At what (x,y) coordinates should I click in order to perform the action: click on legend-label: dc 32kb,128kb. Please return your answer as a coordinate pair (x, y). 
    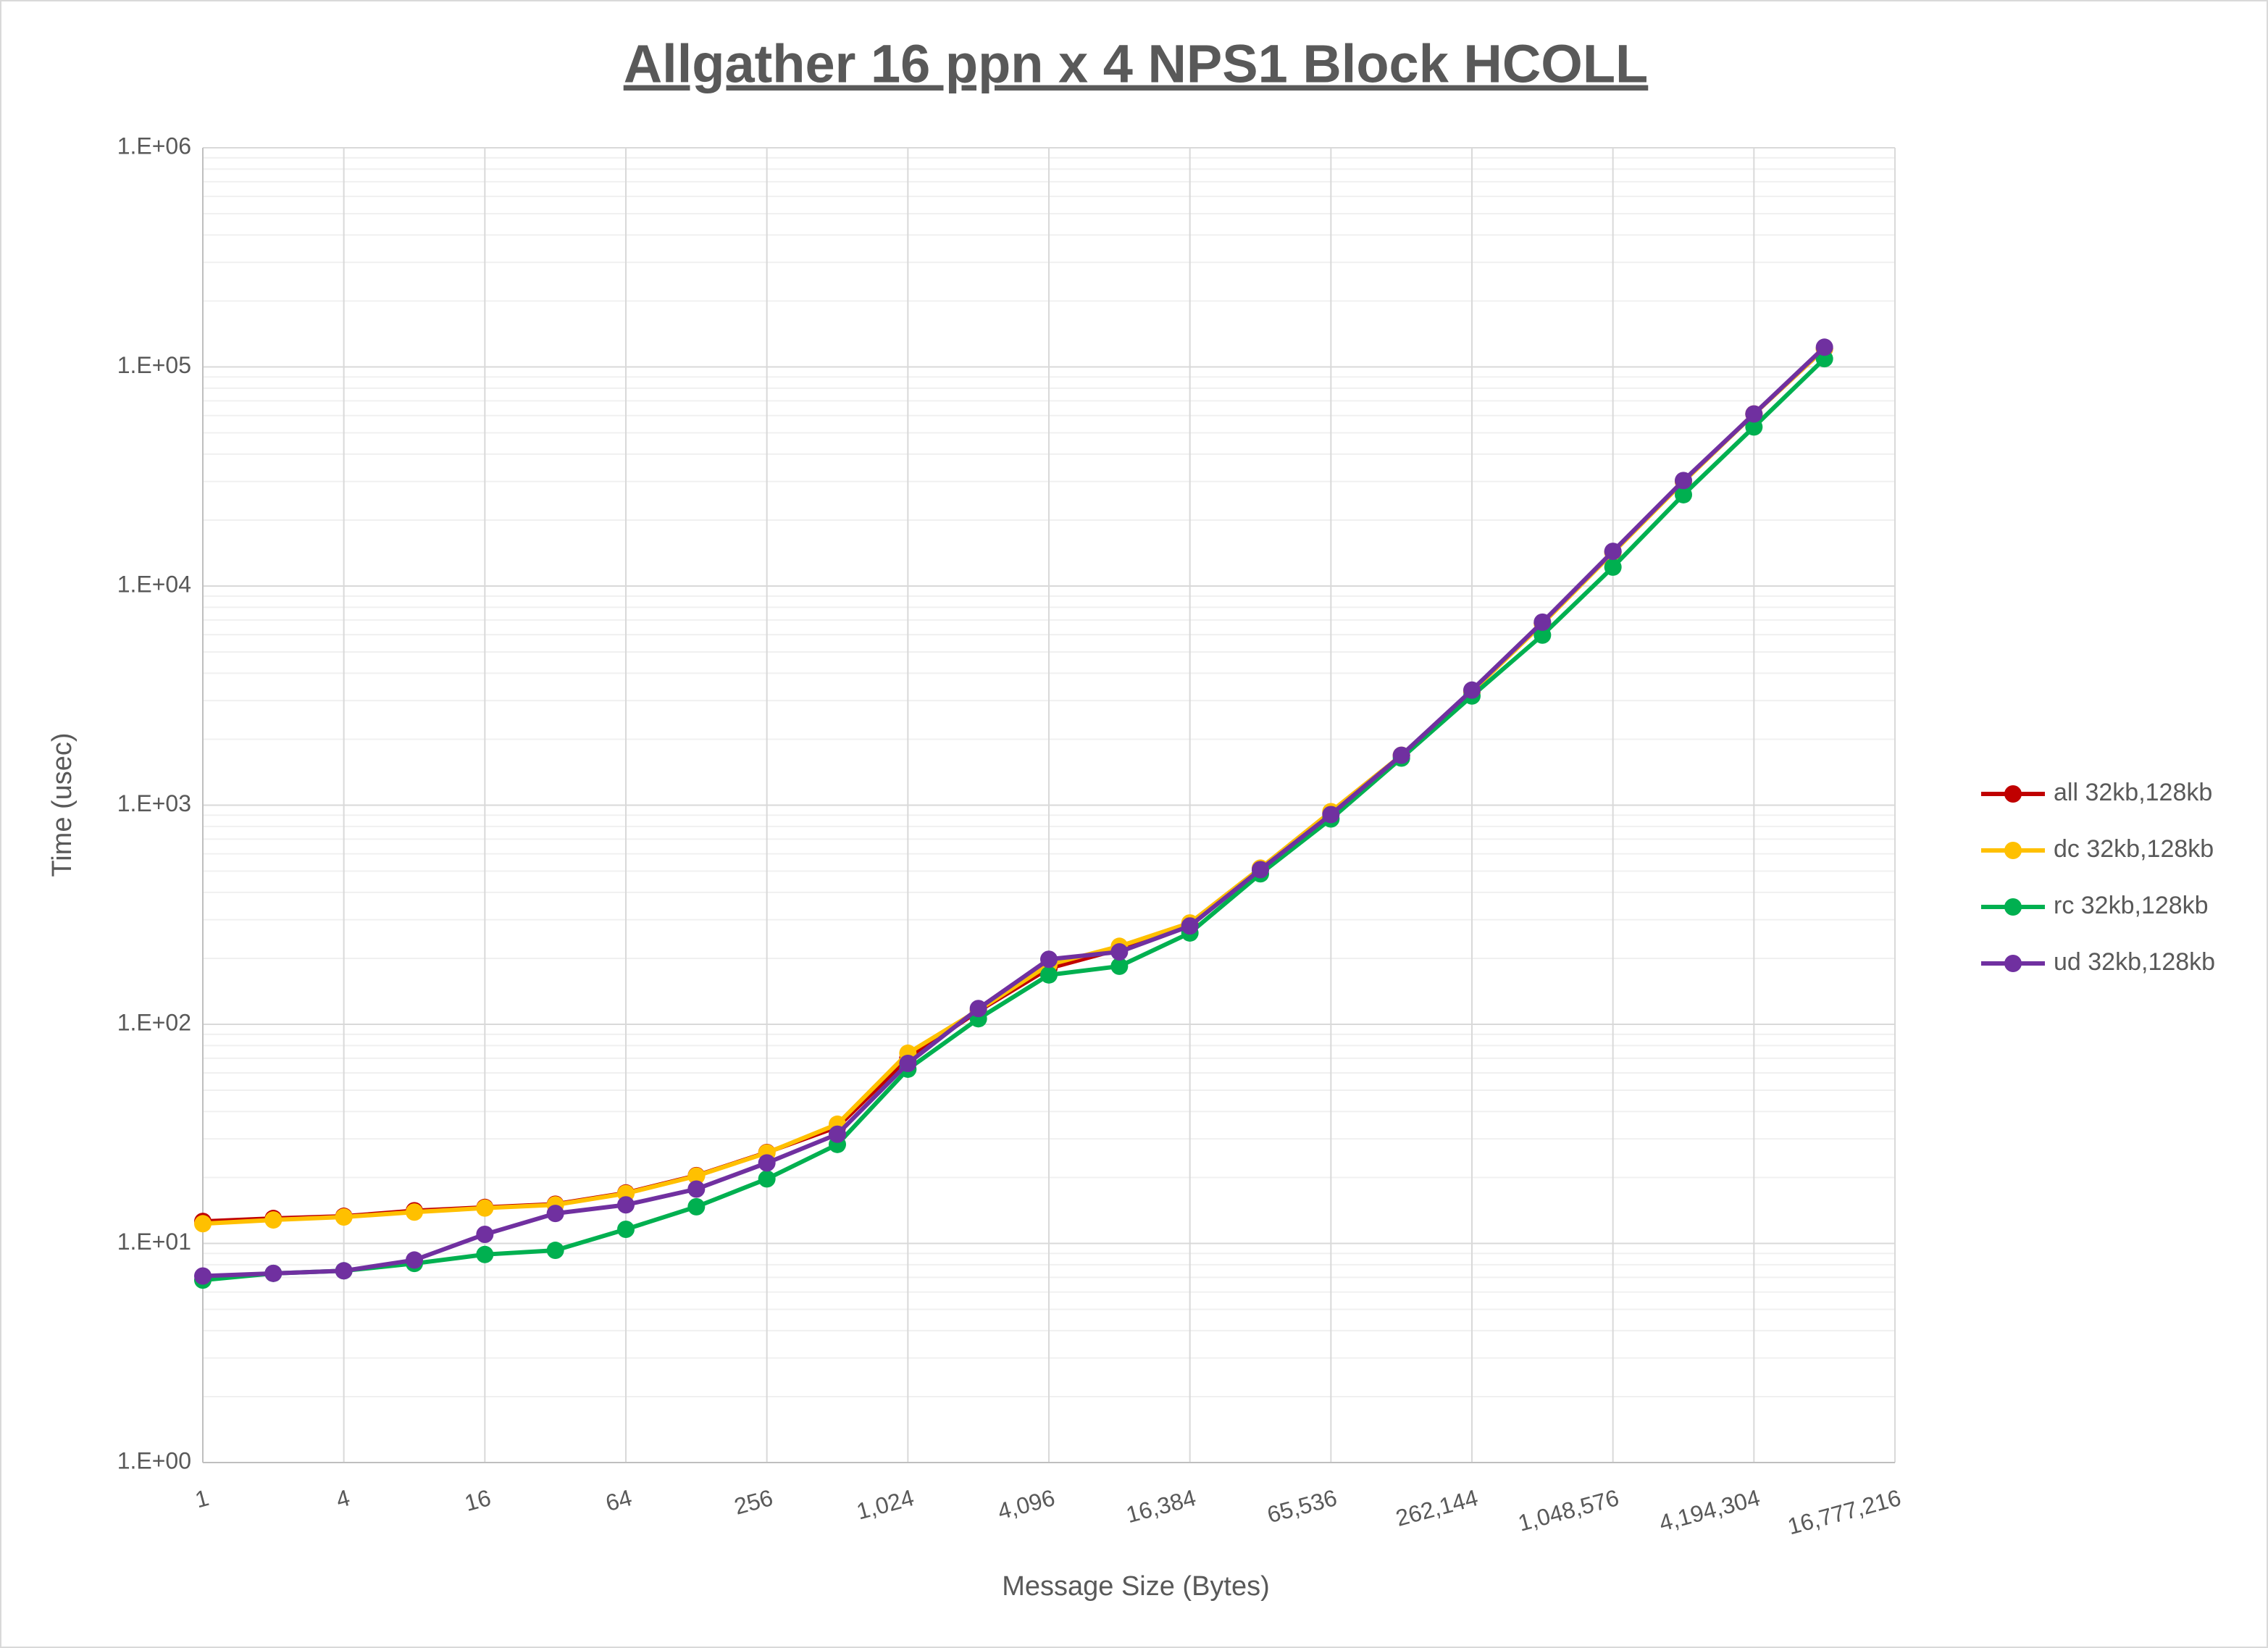
    Looking at the image, I should click on (2134, 849).